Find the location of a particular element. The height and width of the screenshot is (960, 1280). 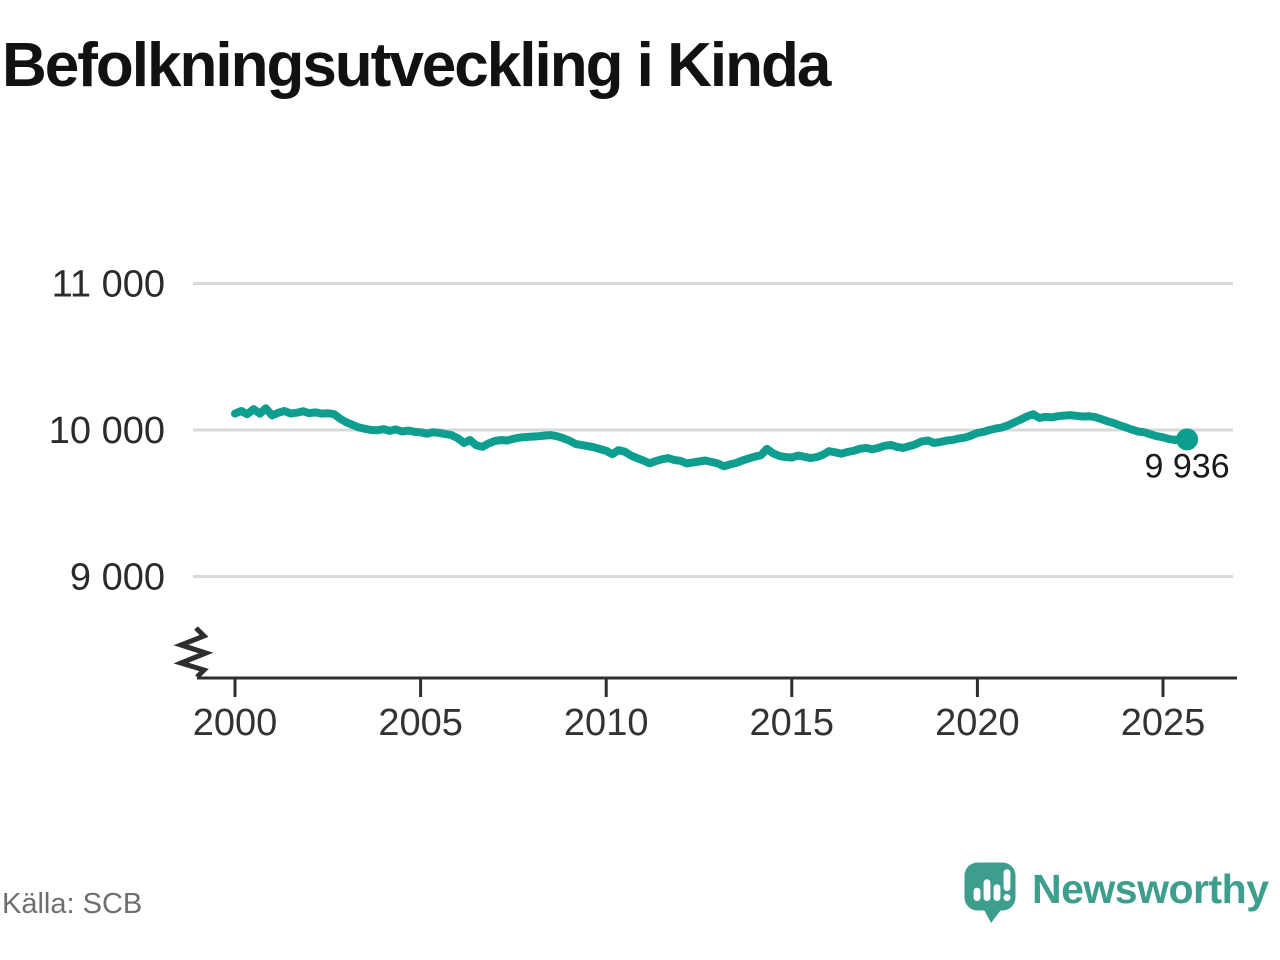

y-axis-tick-label: 9 000 is located at coordinates (117, 578).